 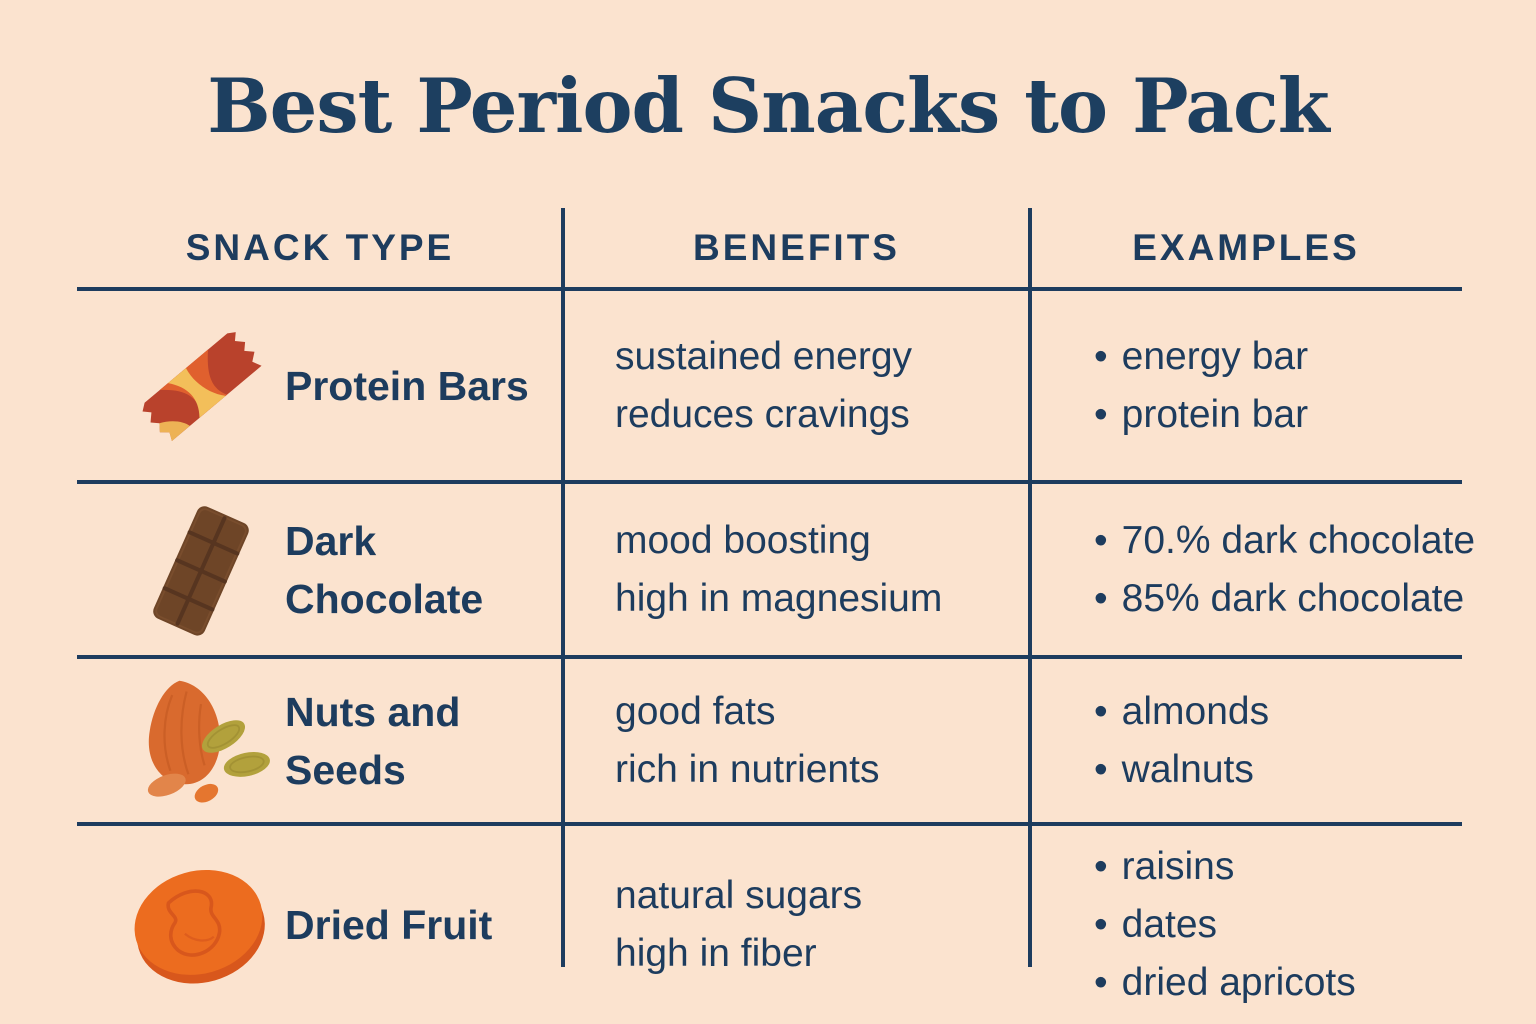 What do you see at coordinates (796, 740) in the screenshot?
I see `benefits-cell: good fats rich in nutrients` at bounding box center [796, 740].